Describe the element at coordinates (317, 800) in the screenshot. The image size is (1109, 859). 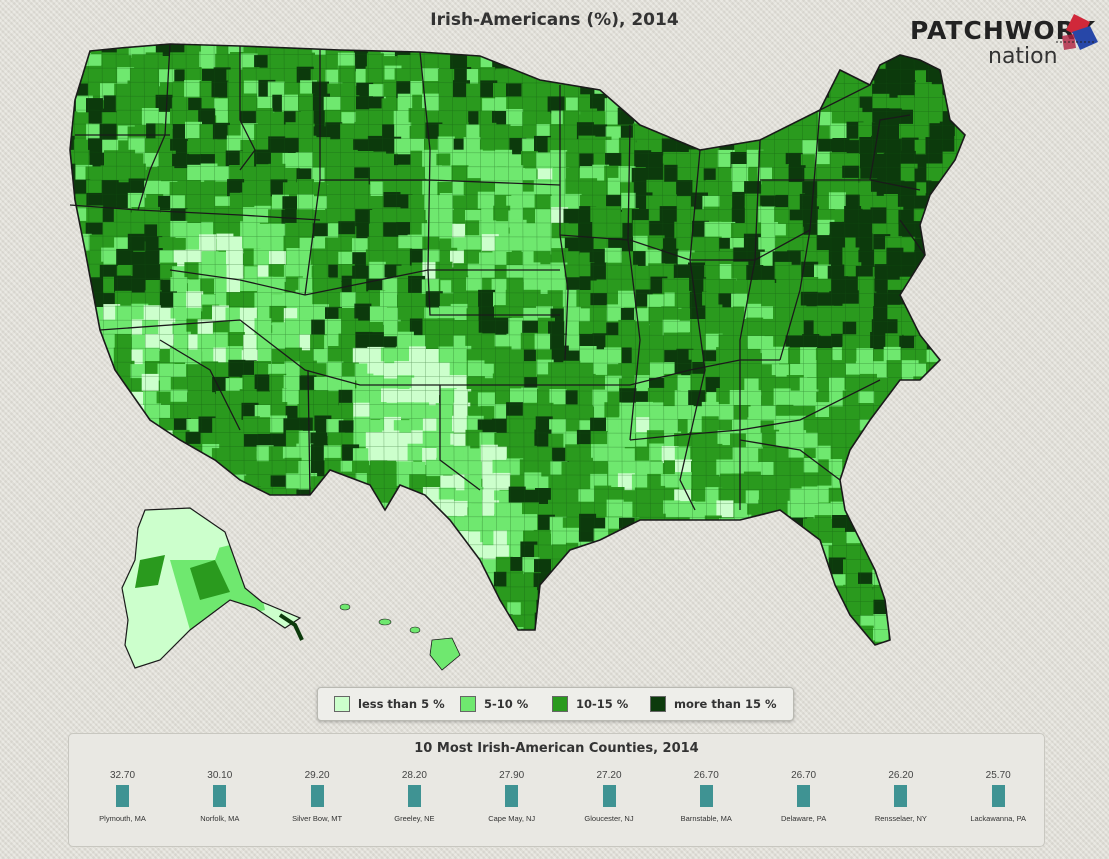
I see `county-bar-item: 29.20 Silver Bow, MT` at that location.